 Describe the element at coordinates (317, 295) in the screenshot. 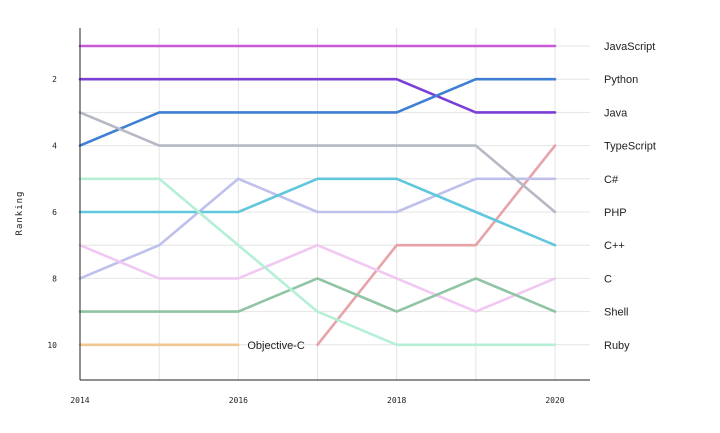

I see `series-line-shell` at that location.